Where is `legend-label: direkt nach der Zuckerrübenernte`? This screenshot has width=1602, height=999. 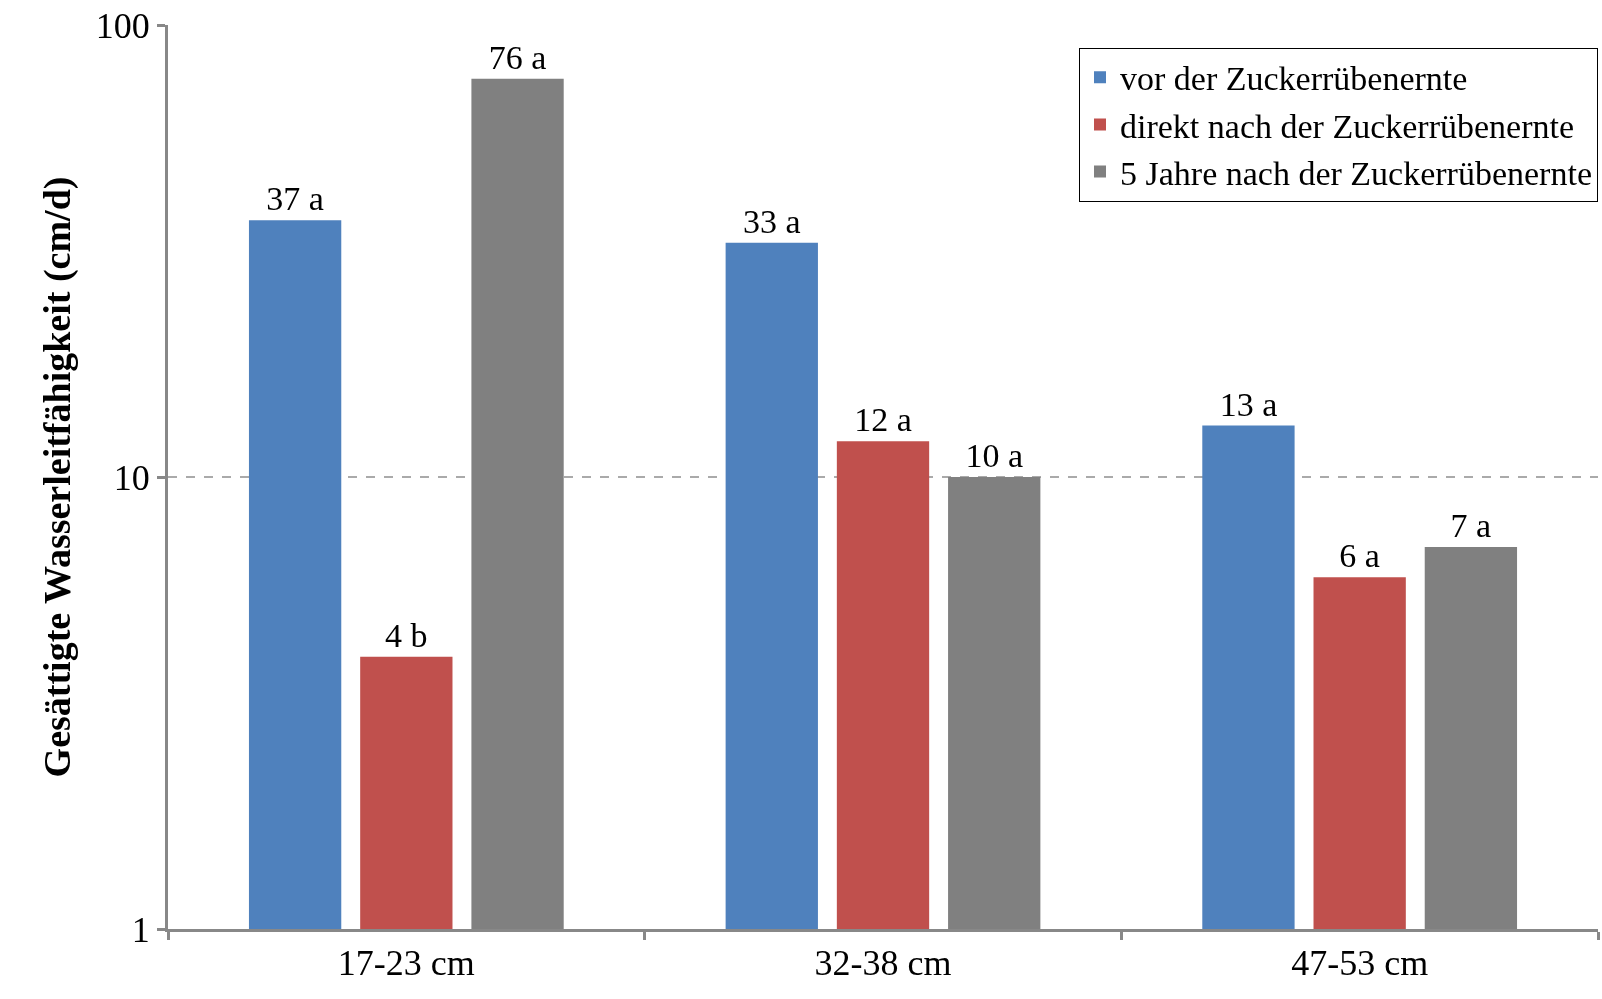 legend-label: direkt nach der Zuckerrübenernte is located at coordinates (1347, 126).